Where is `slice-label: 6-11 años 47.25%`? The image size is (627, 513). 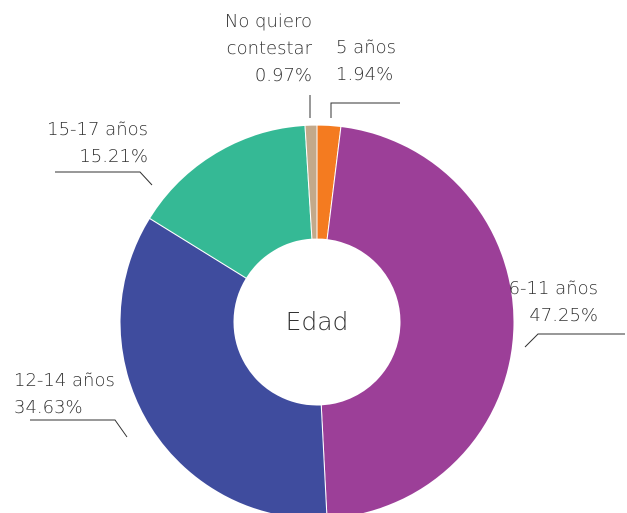 slice-label: 6-11 años 47.25% is located at coordinates (538, 302).